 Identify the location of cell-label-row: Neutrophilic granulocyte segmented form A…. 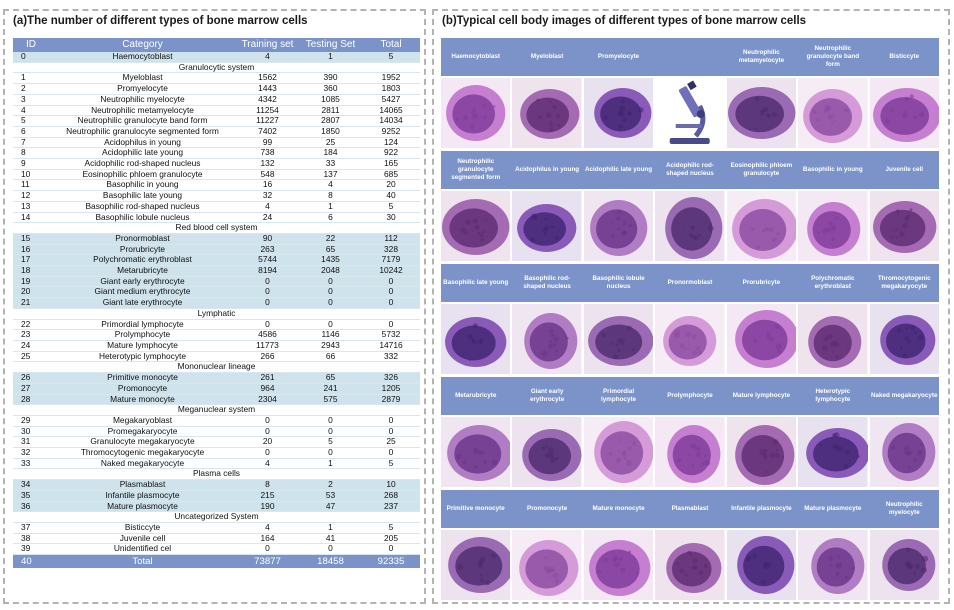
(690, 170).